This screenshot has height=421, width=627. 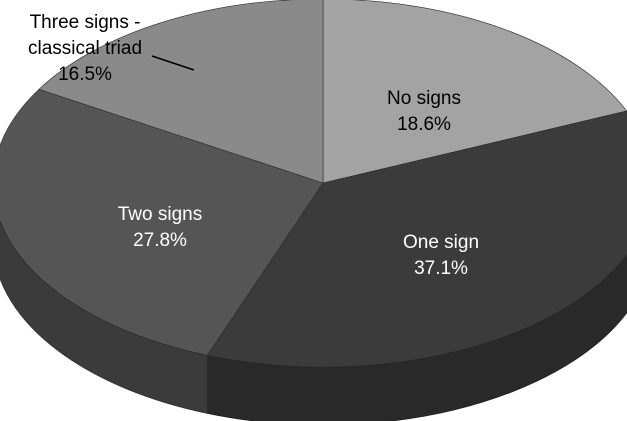 What do you see at coordinates (424, 124) in the screenshot?
I see `slice-percent-no-signs: 18.6%` at bounding box center [424, 124].